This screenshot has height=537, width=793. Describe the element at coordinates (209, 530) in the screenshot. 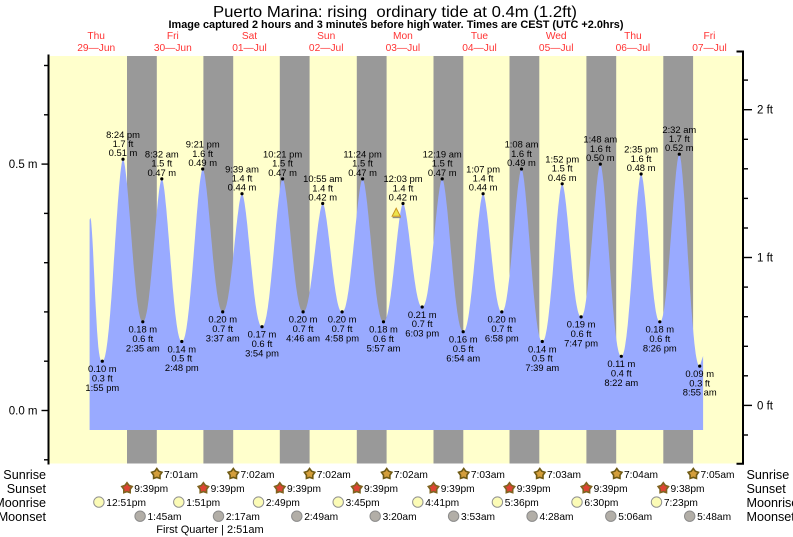

I see `svg-text: First Quarter | 2:51am` at that location.